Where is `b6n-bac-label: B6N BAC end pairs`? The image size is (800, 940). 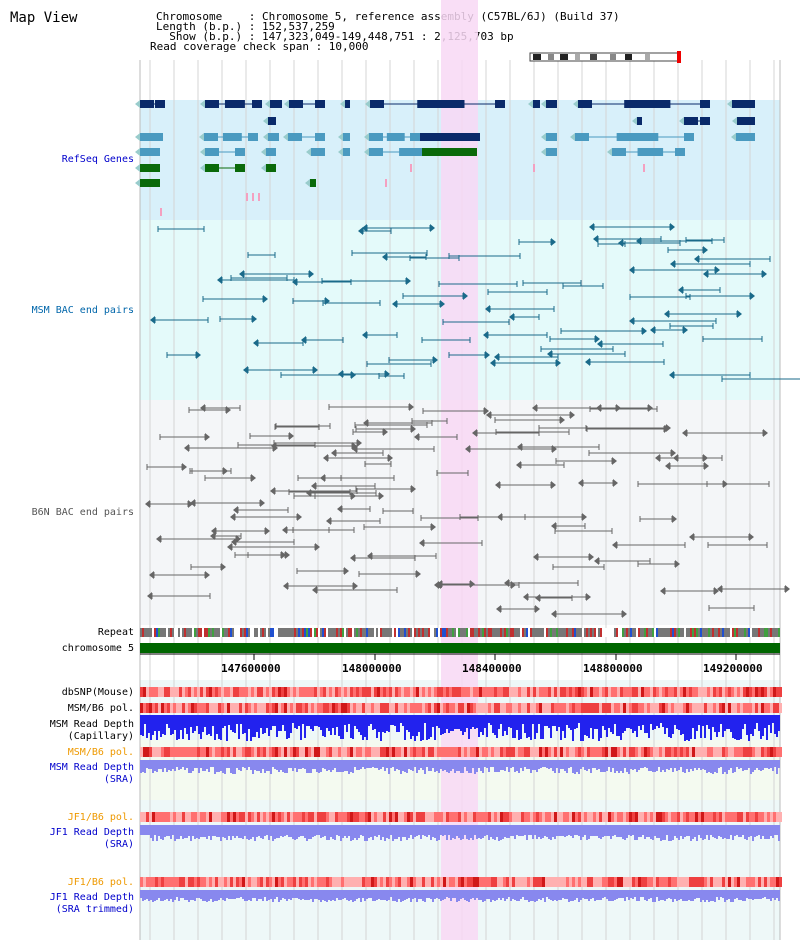
b6n-bac-label: B6N BAC end pairs is located at coordinates (82, 512).